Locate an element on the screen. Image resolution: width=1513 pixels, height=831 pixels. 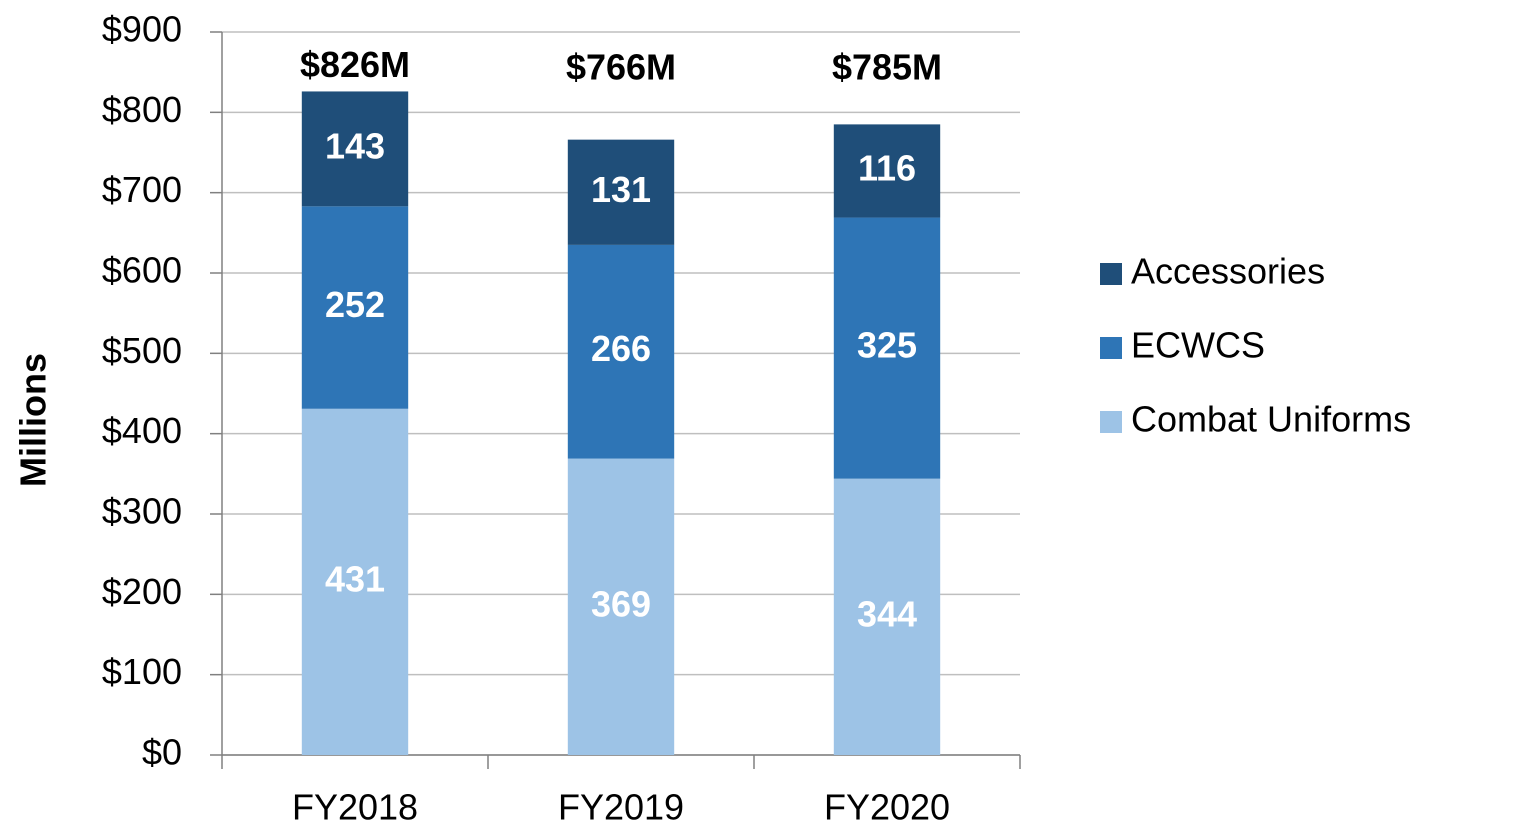
data-label: 369 is located at coordinates (621, 603).